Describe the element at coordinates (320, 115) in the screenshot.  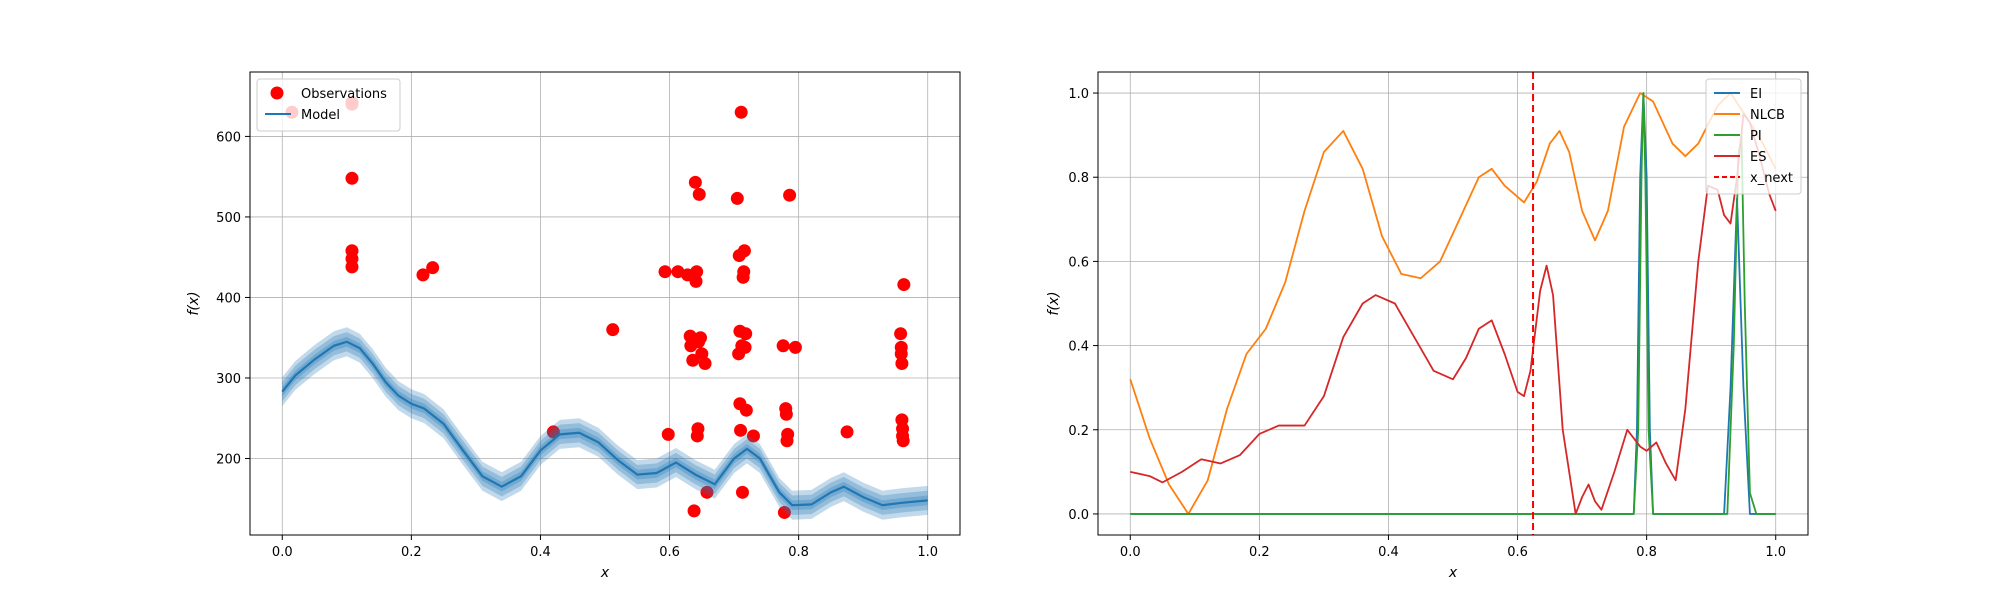
I see `legend-label: Model` at that location.